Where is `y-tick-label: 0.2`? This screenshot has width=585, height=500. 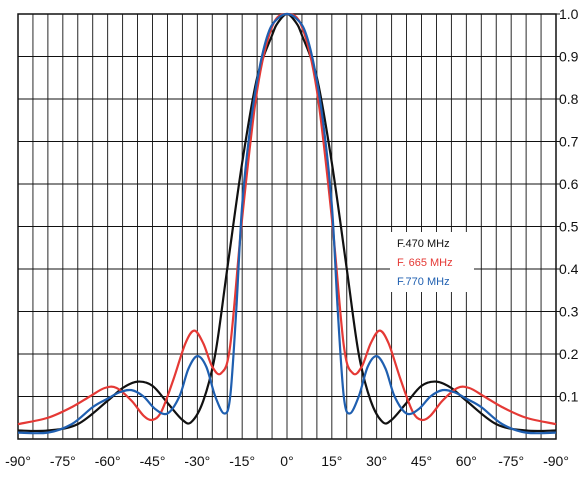 y-tick-label: 0.2 is located at coordinates (569, 354).